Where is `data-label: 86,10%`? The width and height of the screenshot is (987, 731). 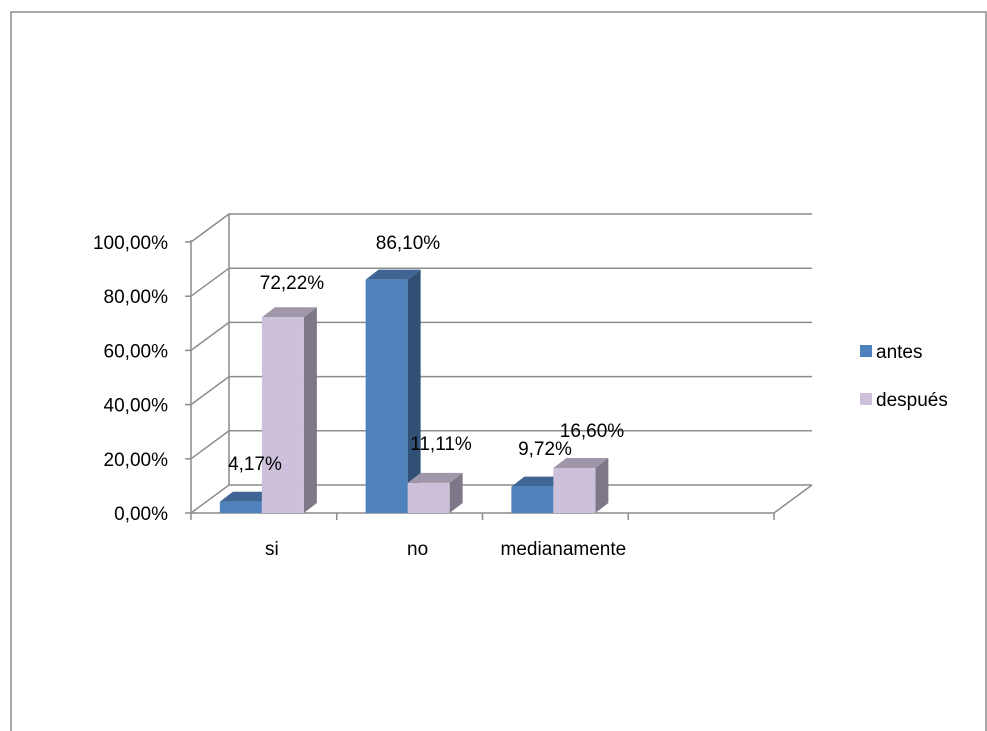
data-label: 86,10% is located at coordinates (408, 243).